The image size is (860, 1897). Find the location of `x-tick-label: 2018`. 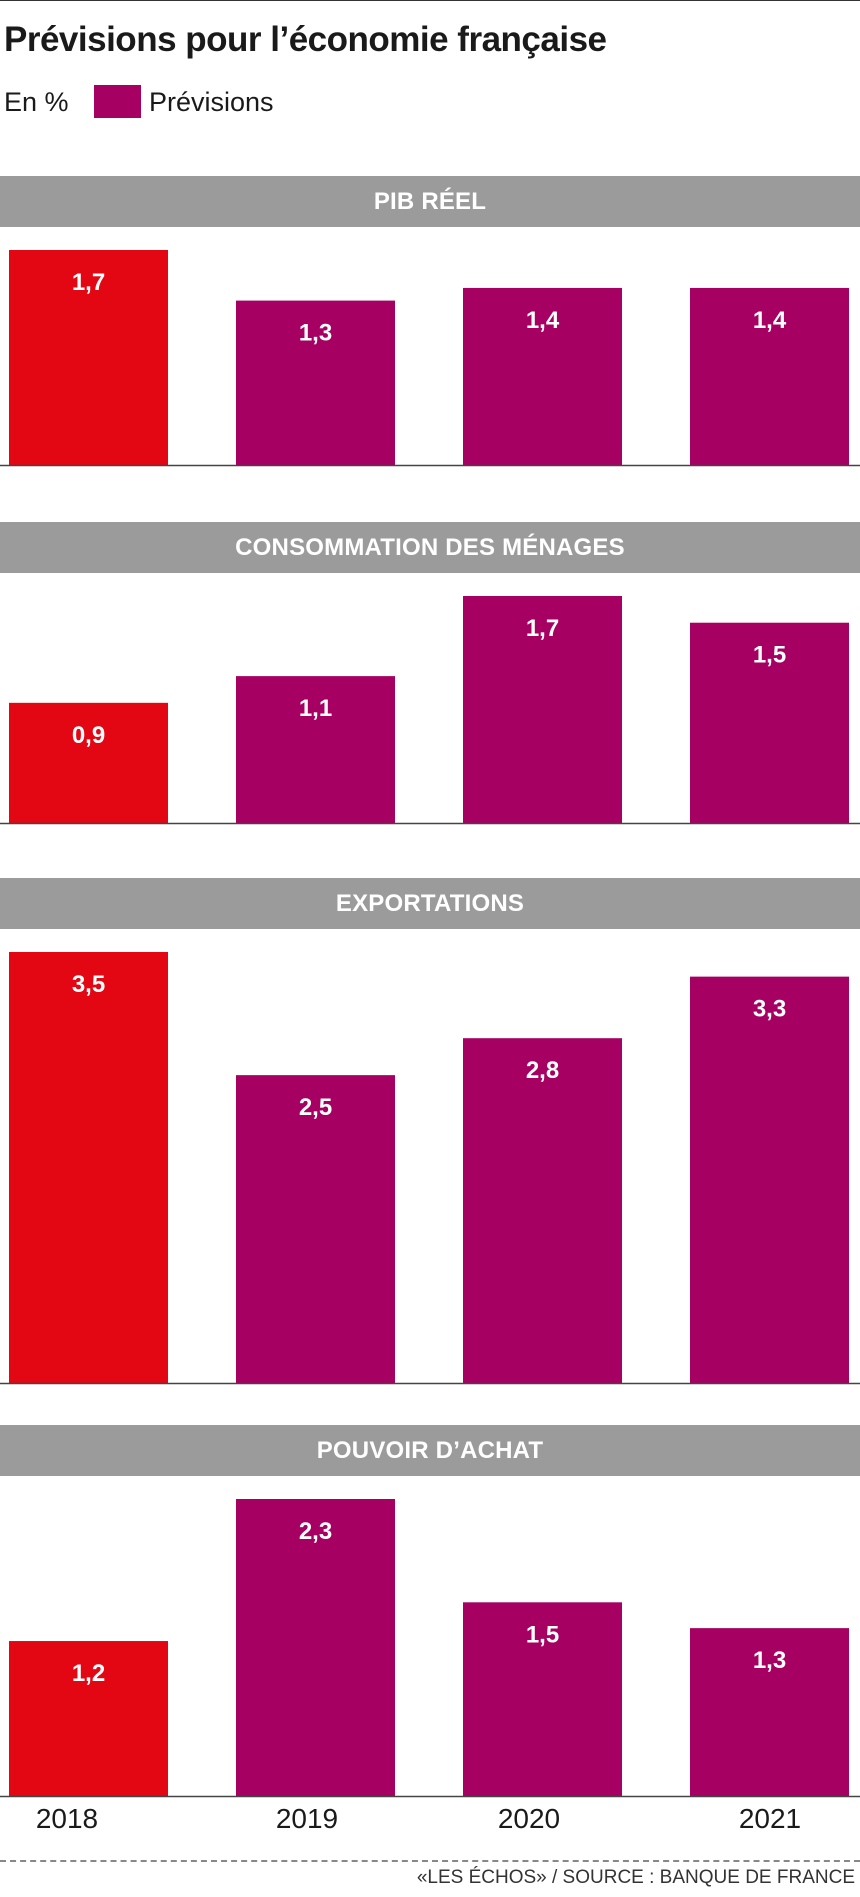

x-tick-label: 2018 is located at coordinates (67, 1818).